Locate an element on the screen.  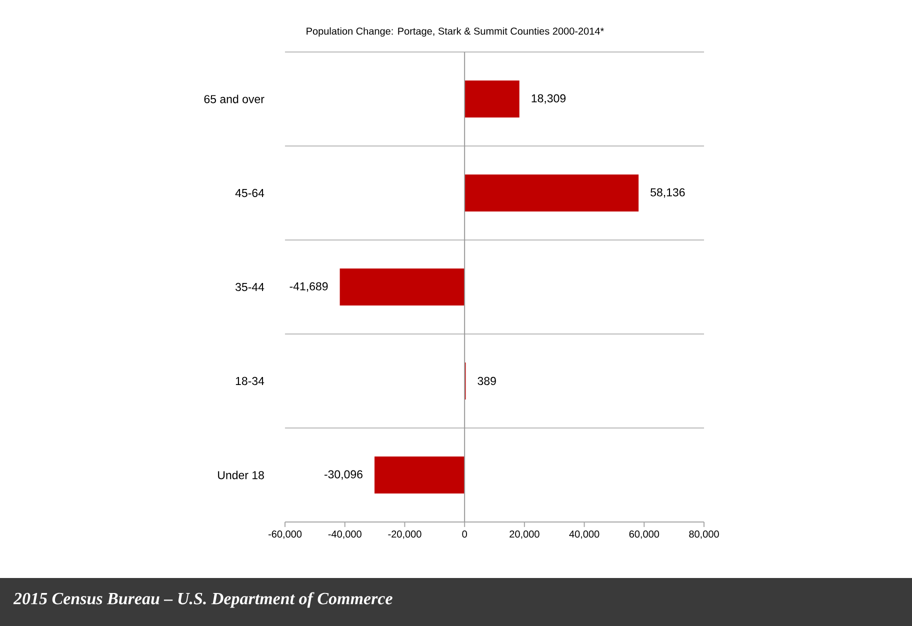
y-tick-label: 65 and over is located at coordinates (234, 99).